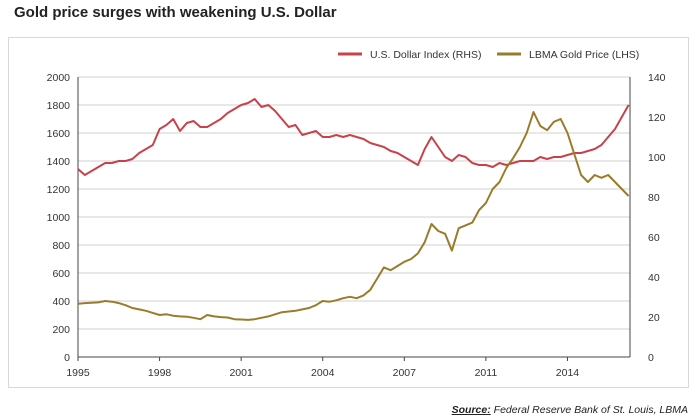 The image size is (700, 420). Describe the element at coordinates (651, 358) in the screenshot. I see `y-right-tick-label: 0` at that location.